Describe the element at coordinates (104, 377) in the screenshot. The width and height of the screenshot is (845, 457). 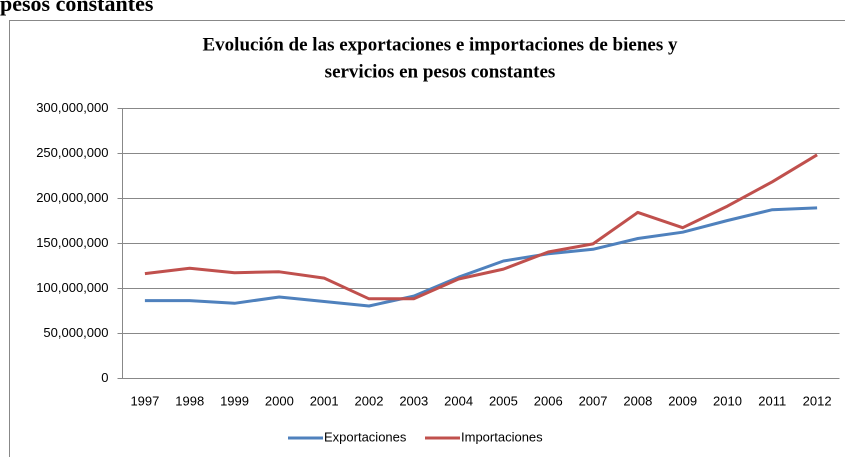
I see `y-tick-label: 0` at that location.